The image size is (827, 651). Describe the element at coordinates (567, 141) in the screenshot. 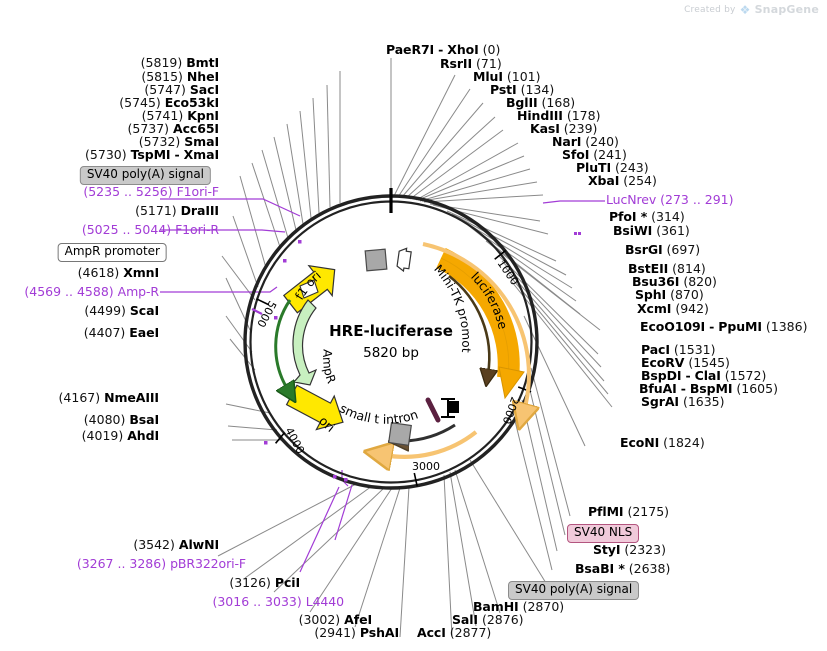

I see `enzyme-name: NarI` at that location.